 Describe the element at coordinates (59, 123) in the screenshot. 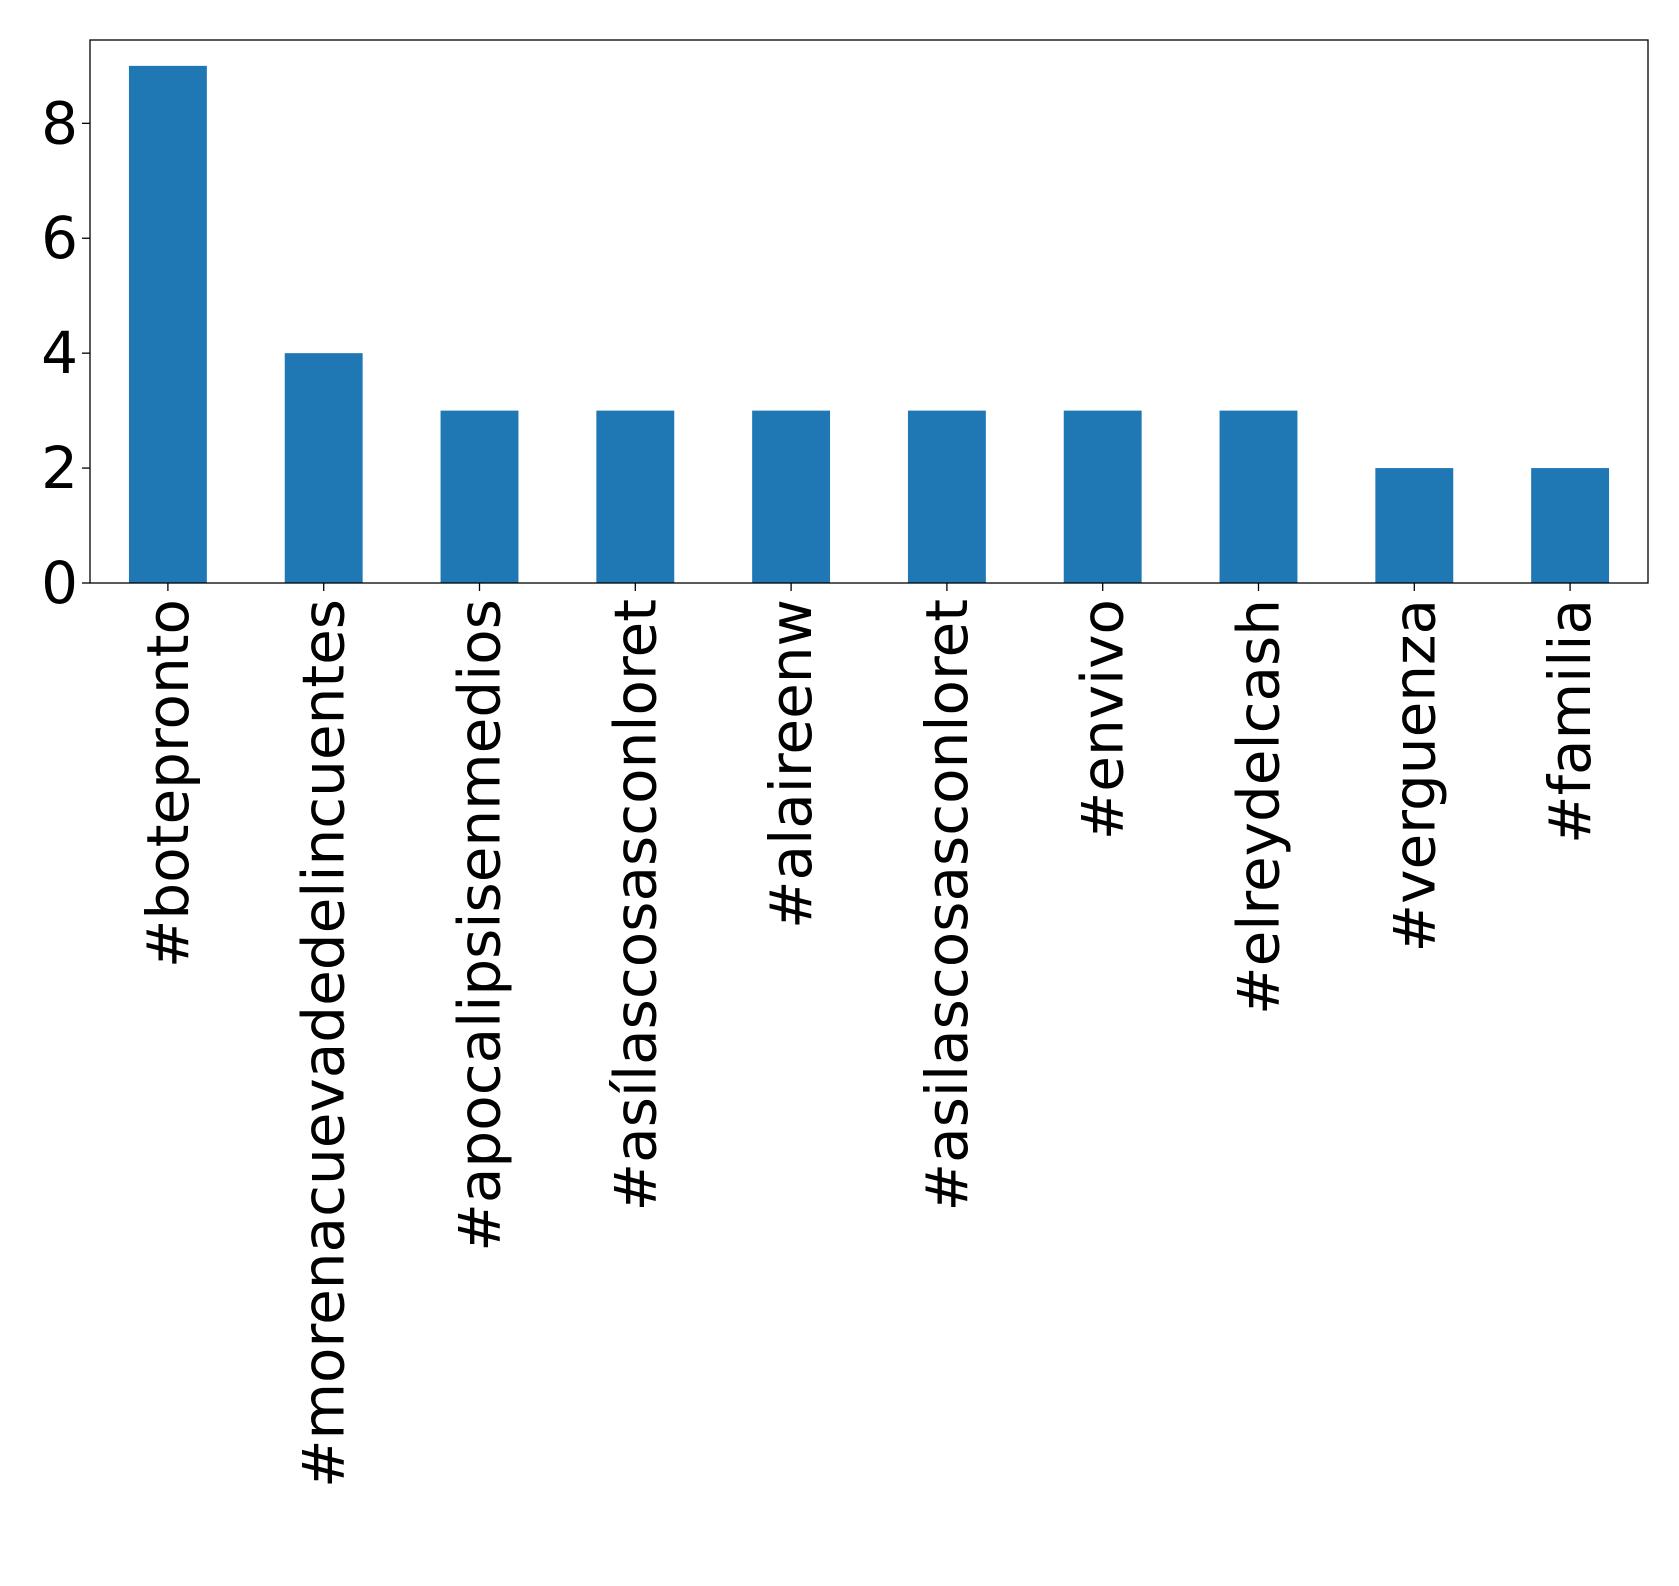

I see `y-tick-label: 8` at that location.